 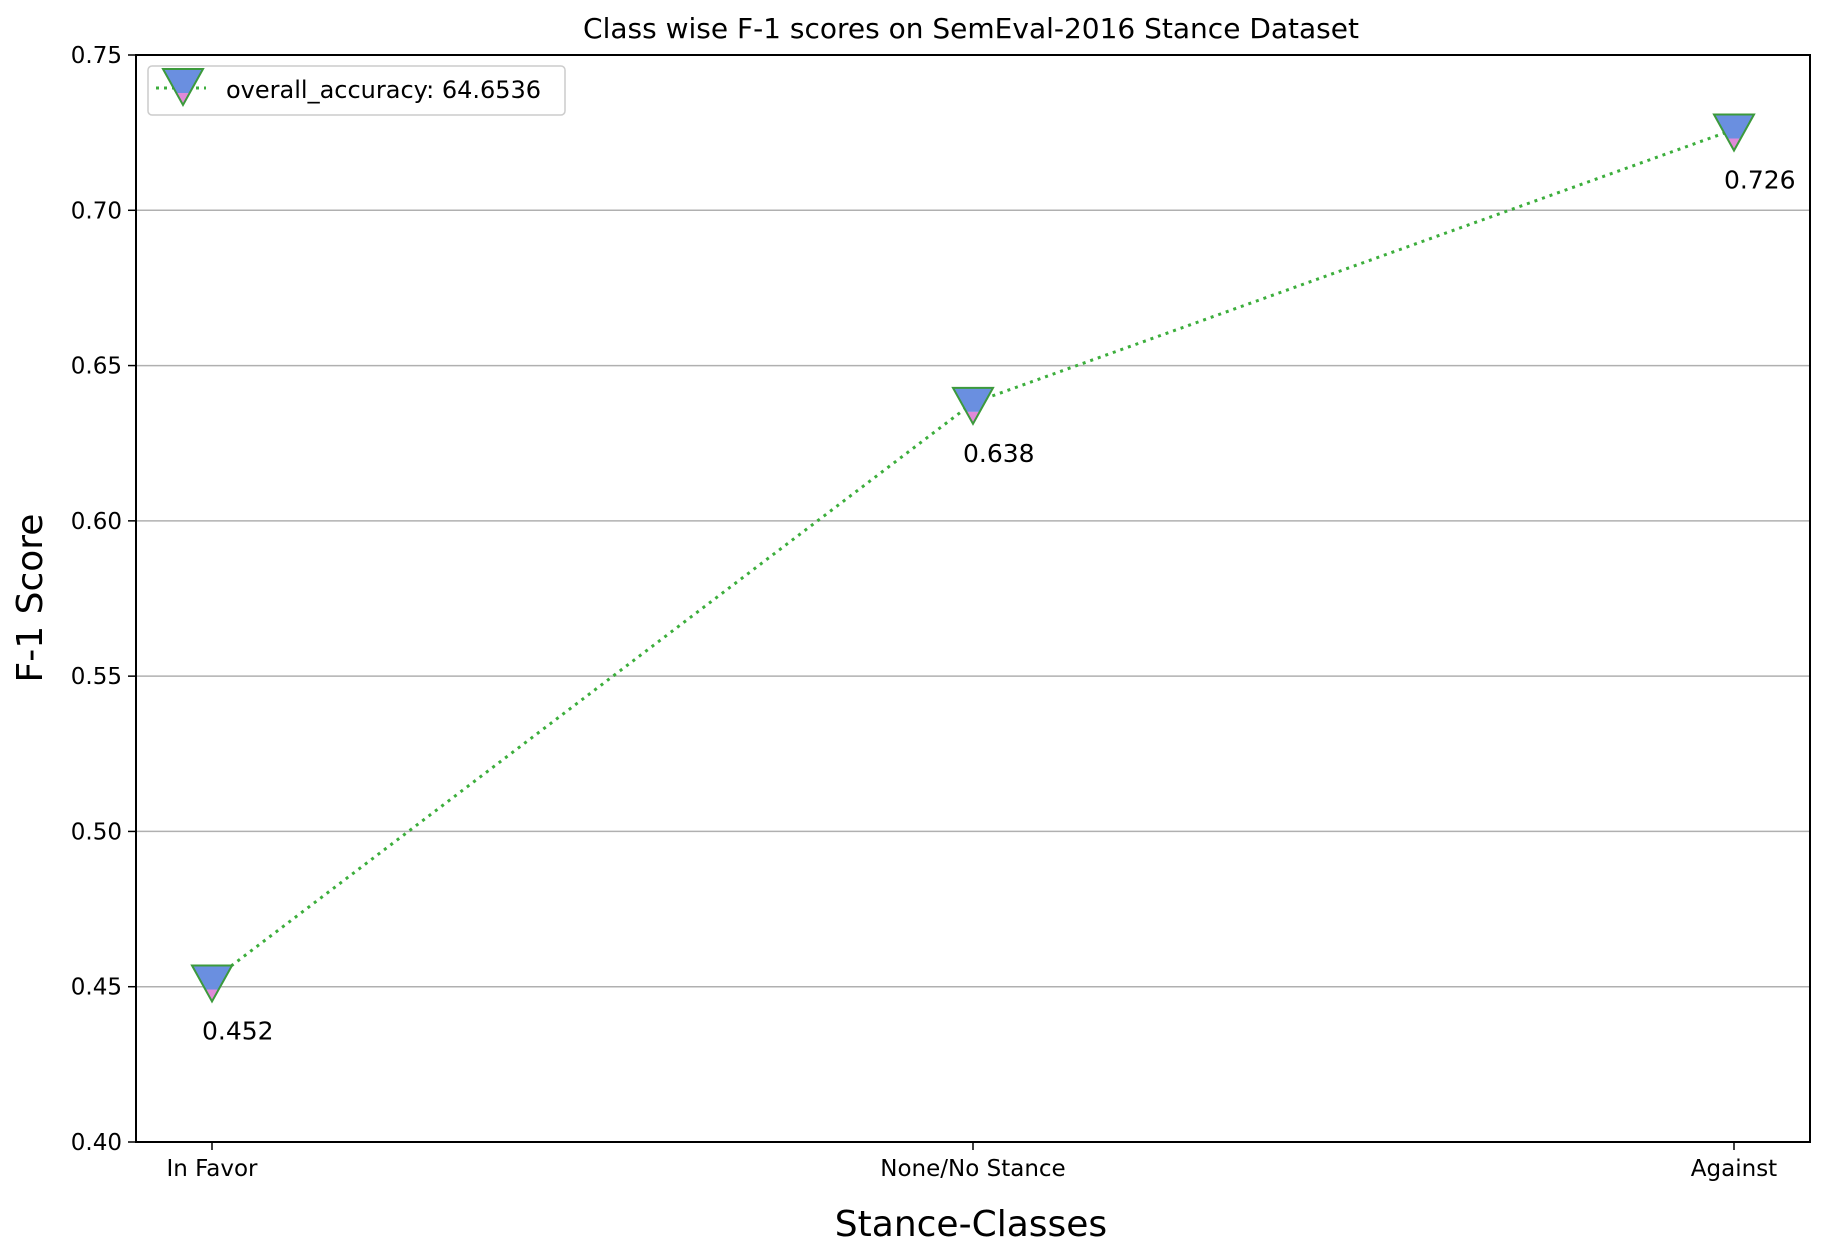 What do you see at coordinates (1734, 144) in the screenshot?
I see `data-point-2-bottom-half` at bounding box center [1734, 144].